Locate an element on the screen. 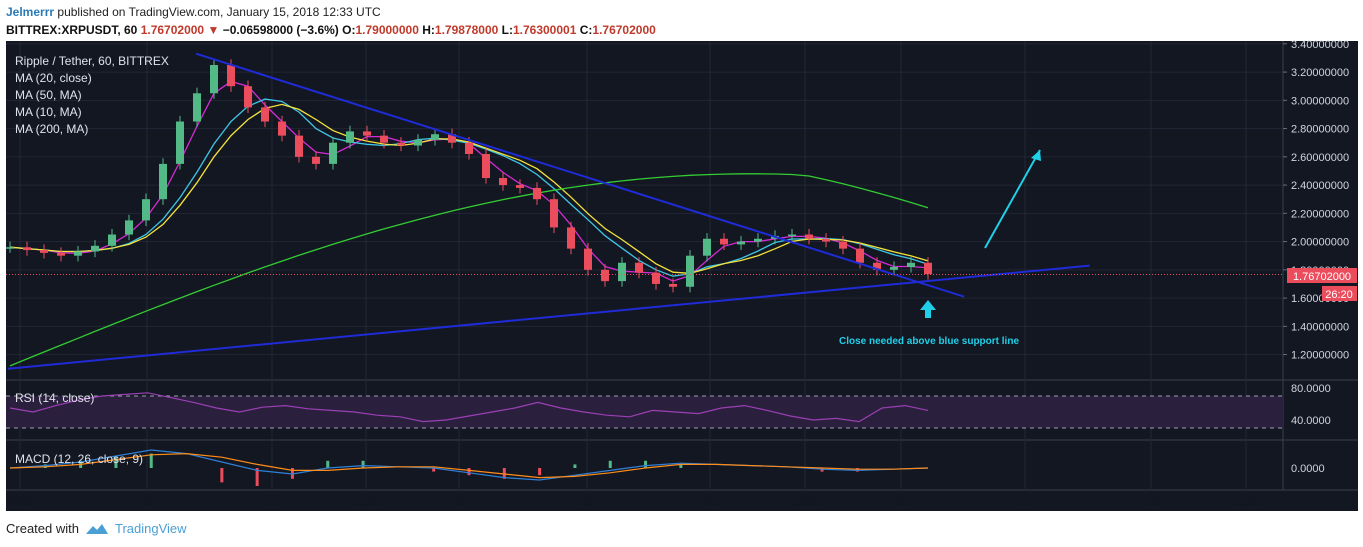 This screenshot has width=1363, height=547. time-tick-label: 15 is located at coordinates (901, 502).